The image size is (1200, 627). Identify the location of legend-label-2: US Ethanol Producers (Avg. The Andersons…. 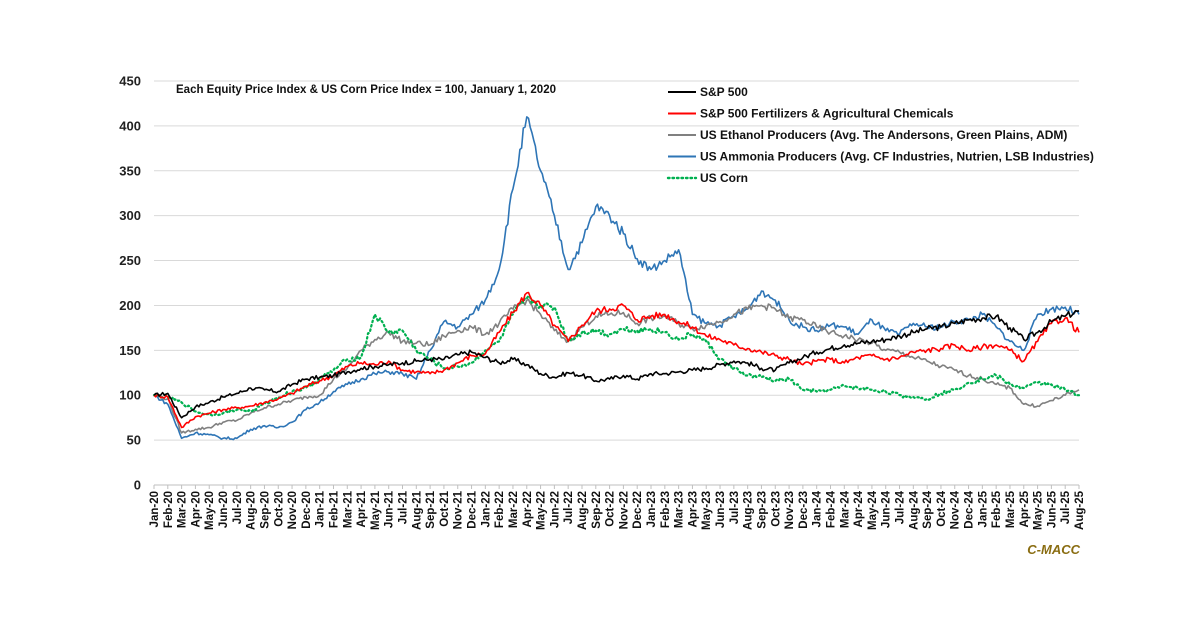
(883, 135).